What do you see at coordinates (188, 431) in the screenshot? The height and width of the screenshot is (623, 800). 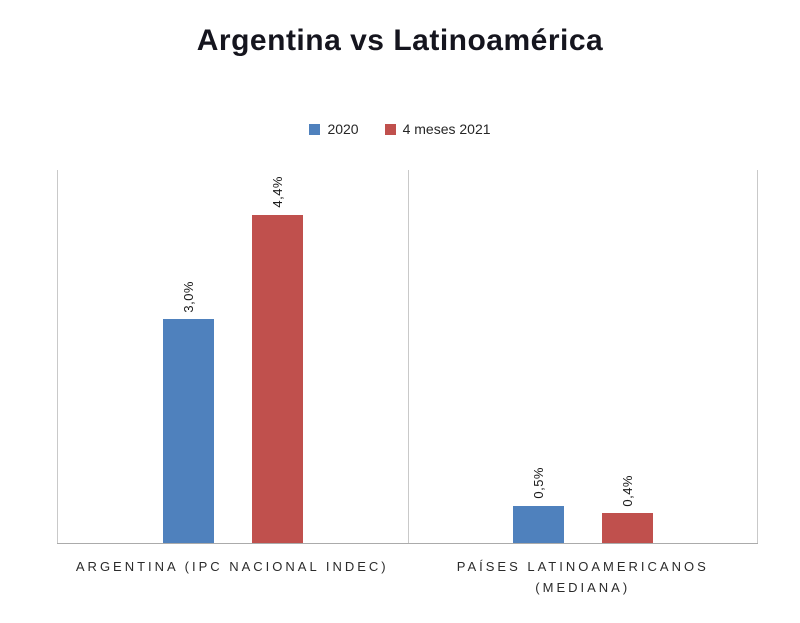 I see `bar-argentina-2020` at bounding box center [188, 431].